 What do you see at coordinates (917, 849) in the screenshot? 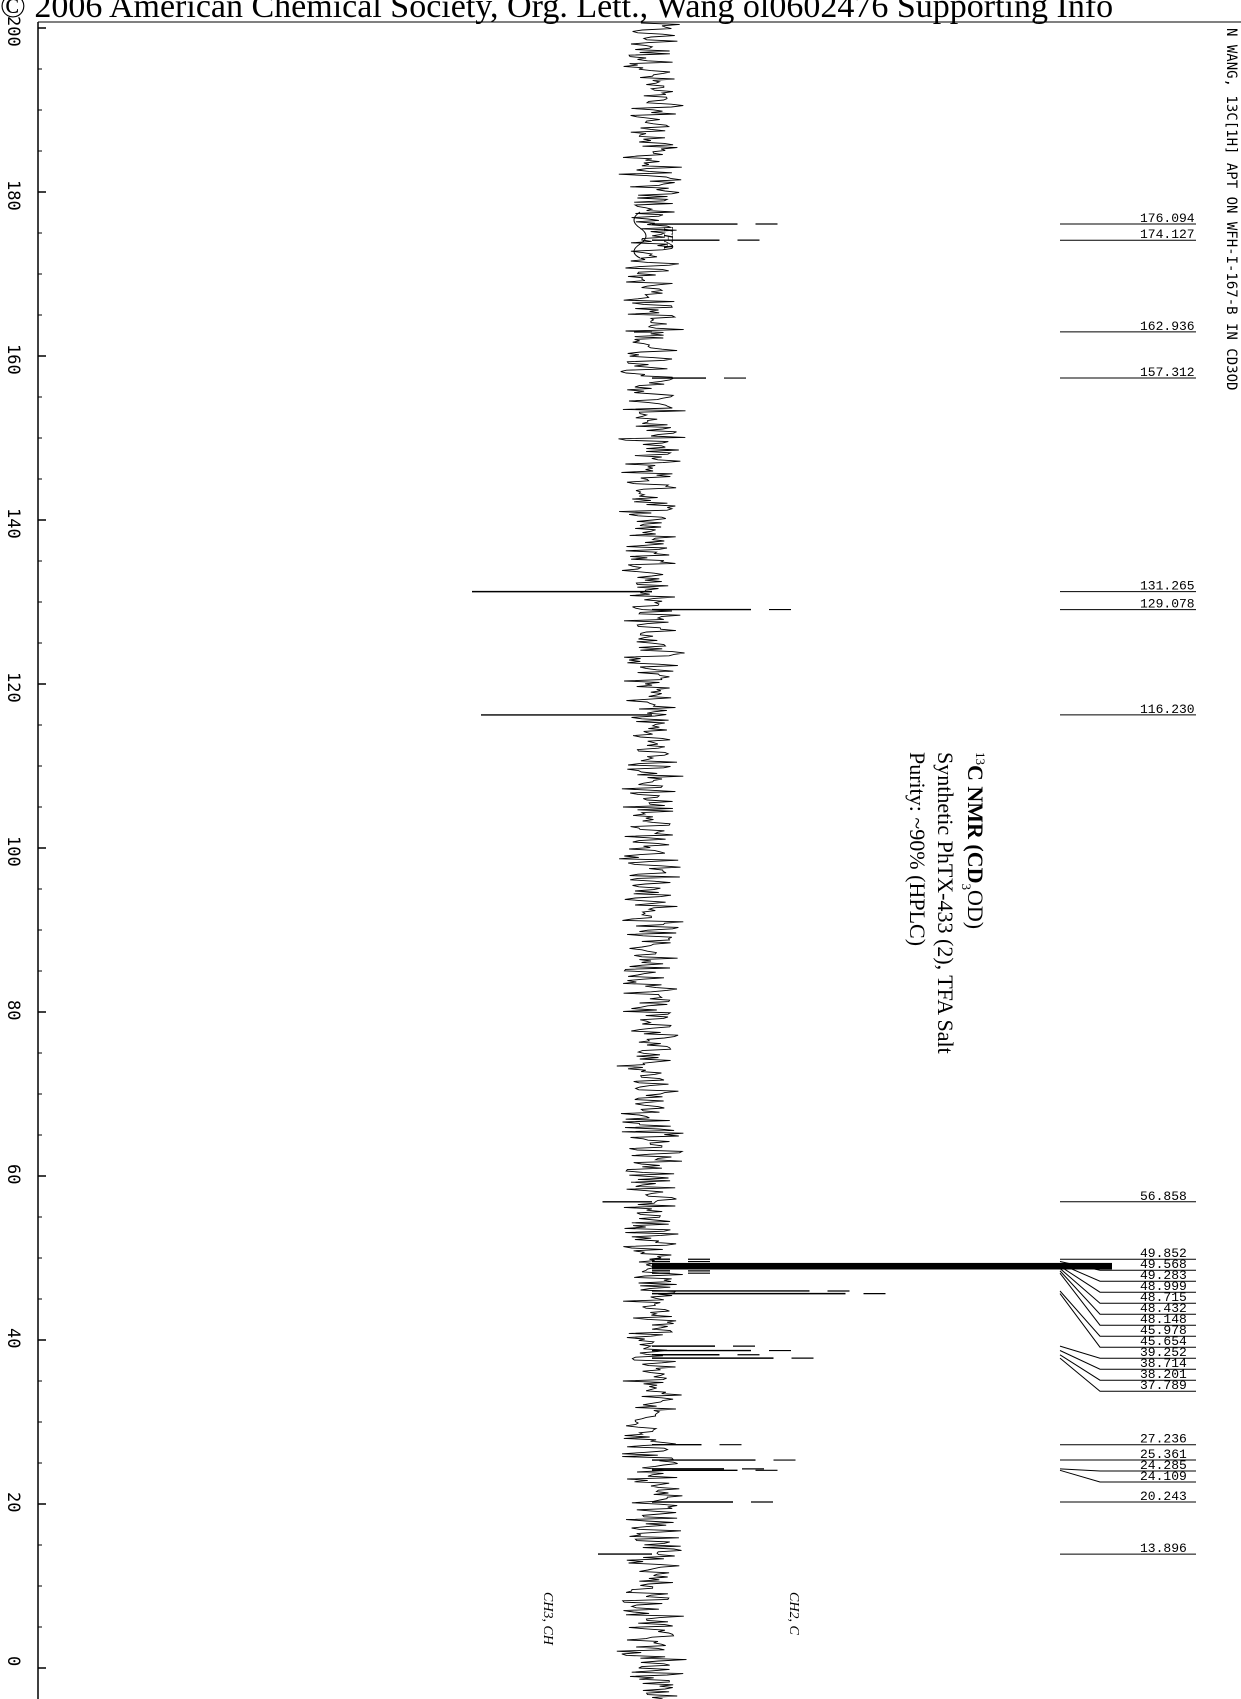
I see `annotation-line-3: Purity: ~90% (HPLC)` at bounding box center [917, 849].